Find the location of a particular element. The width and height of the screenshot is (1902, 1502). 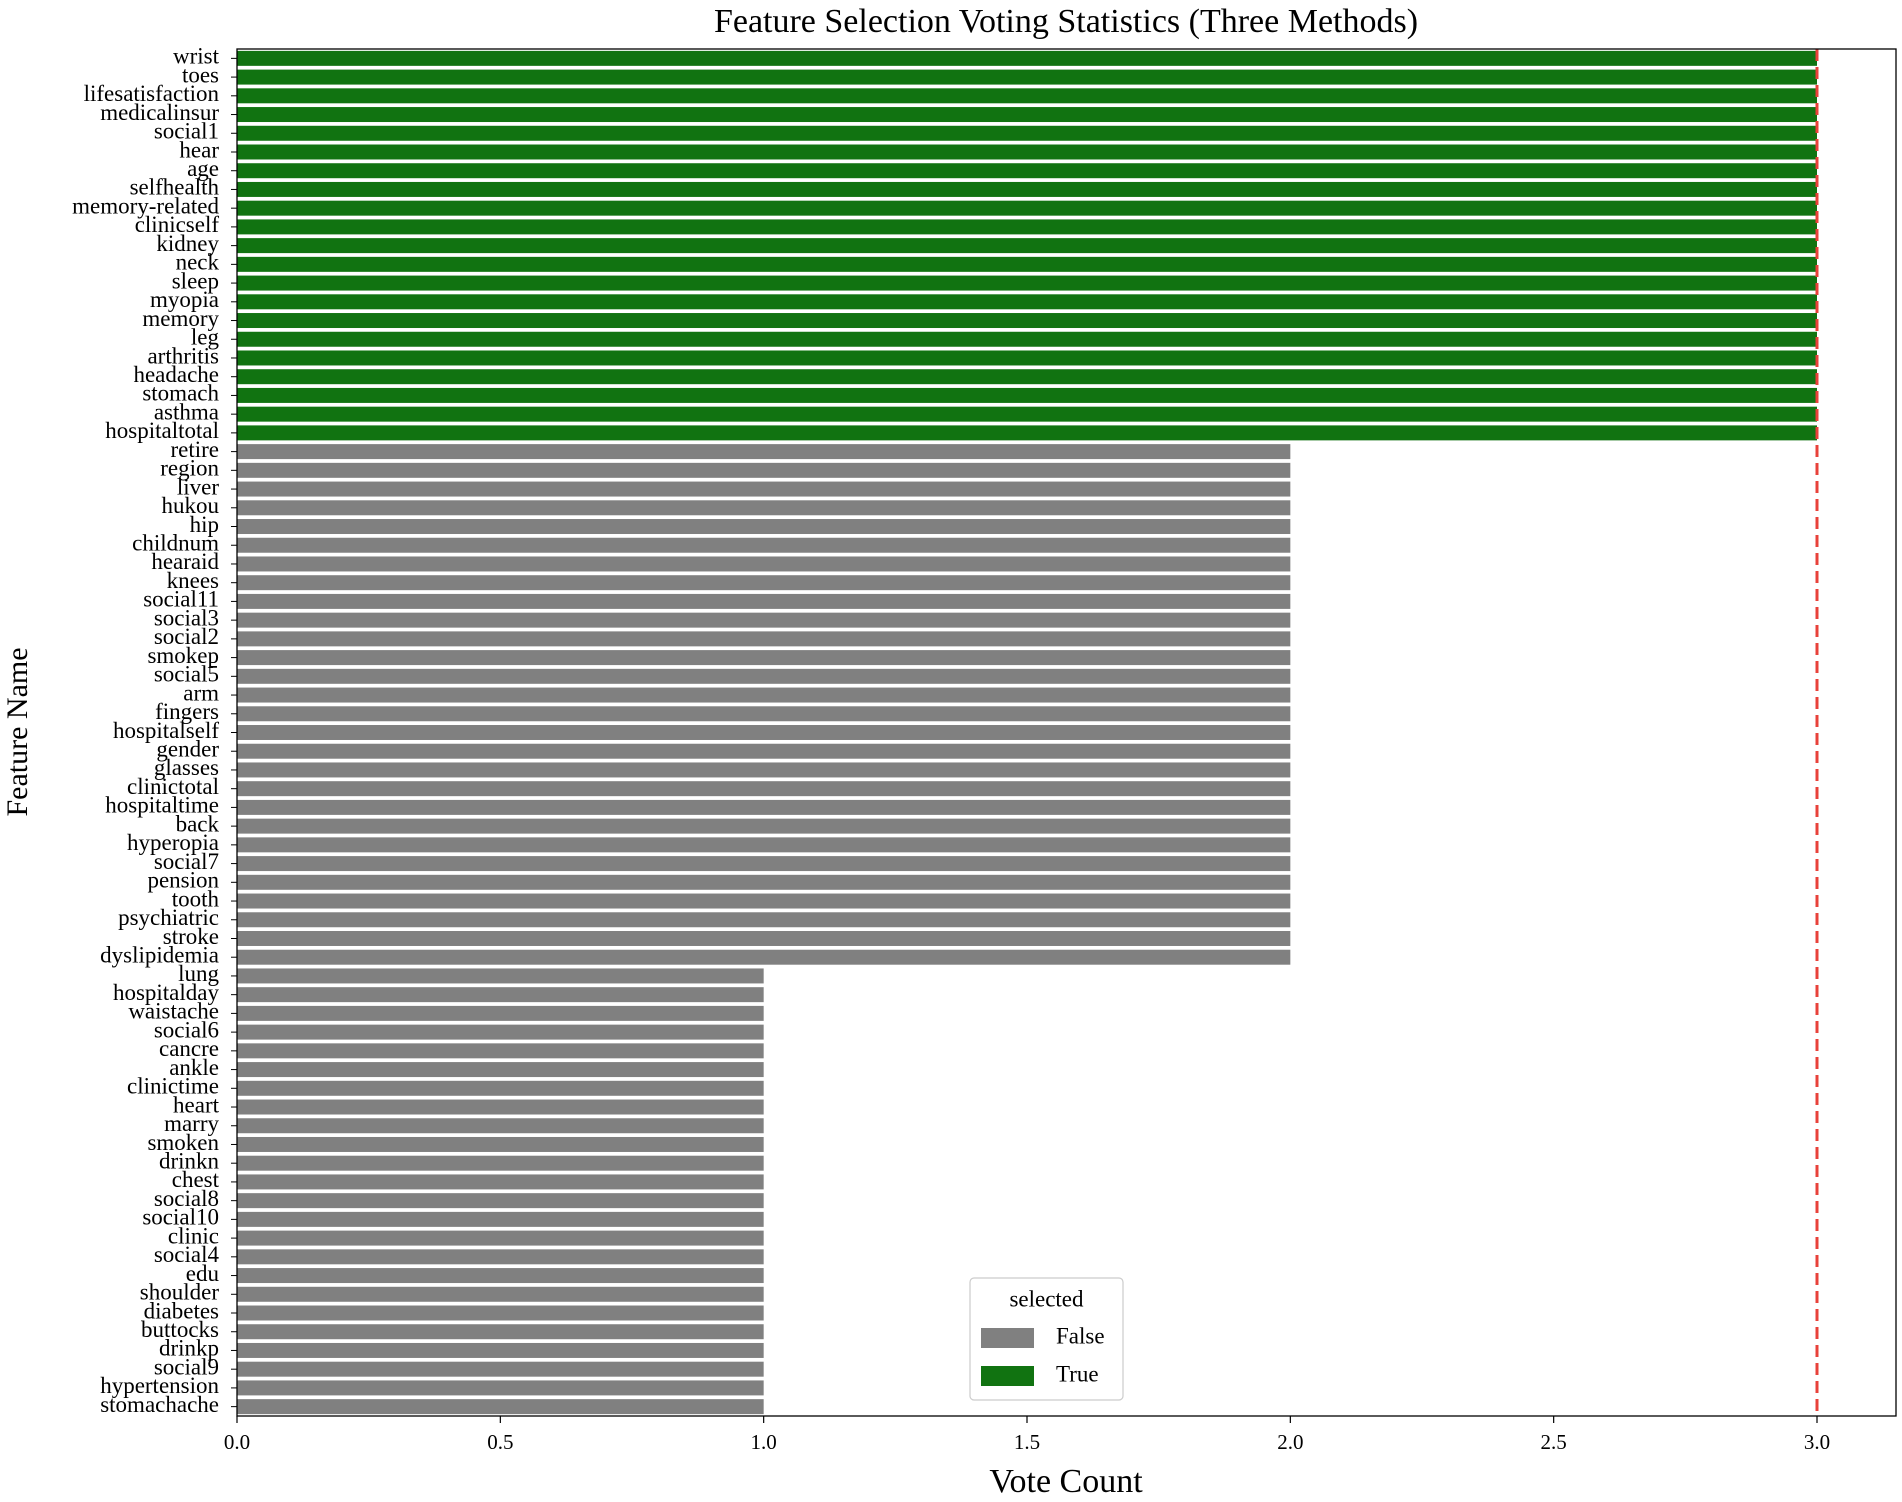

y-tick-label: lifesatisfaction is located at coordinates (152, 93).